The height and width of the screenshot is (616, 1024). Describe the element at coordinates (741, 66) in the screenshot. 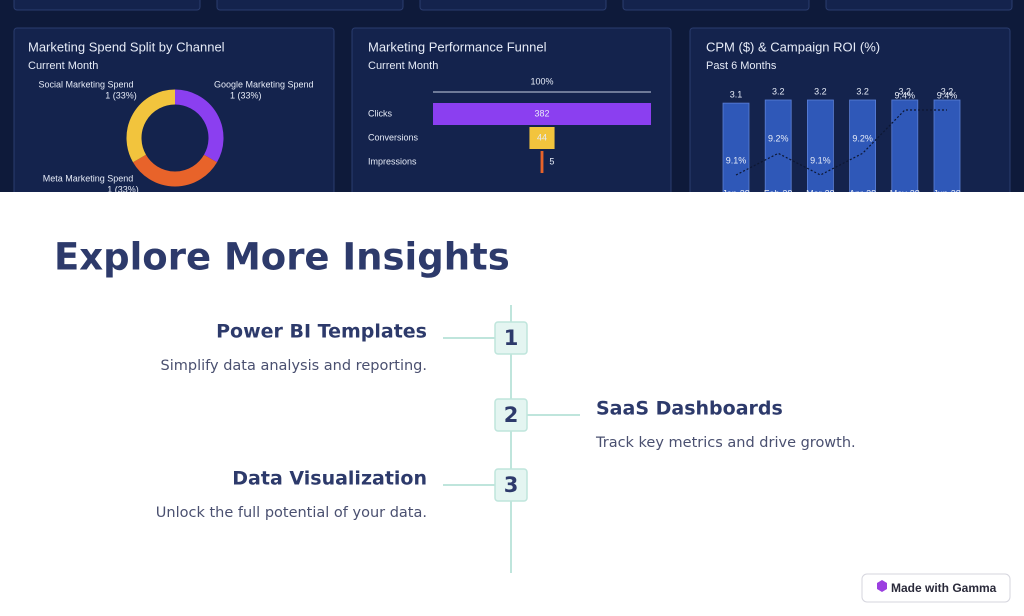

I see `panel-subtitle: Past 6 Months` at that location.